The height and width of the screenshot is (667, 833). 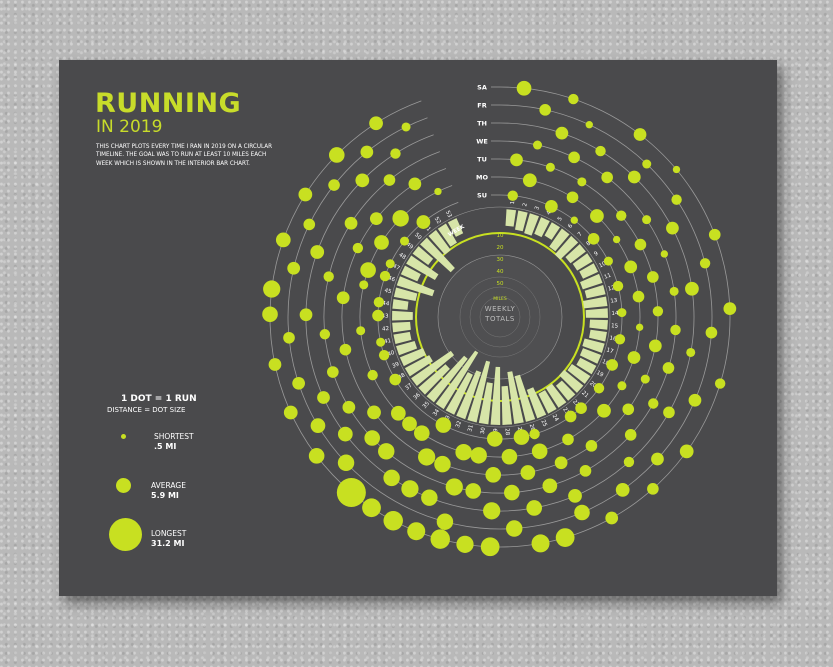 I want to click on week-tick-label: 28, so click(x=506, y=432).